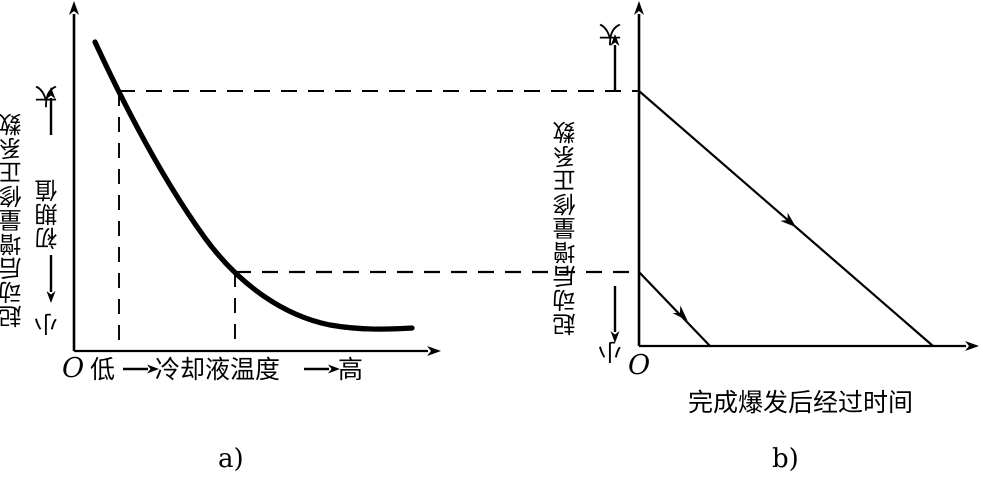  I want to click on panel-a-origin-label: O, so click(73, 368).